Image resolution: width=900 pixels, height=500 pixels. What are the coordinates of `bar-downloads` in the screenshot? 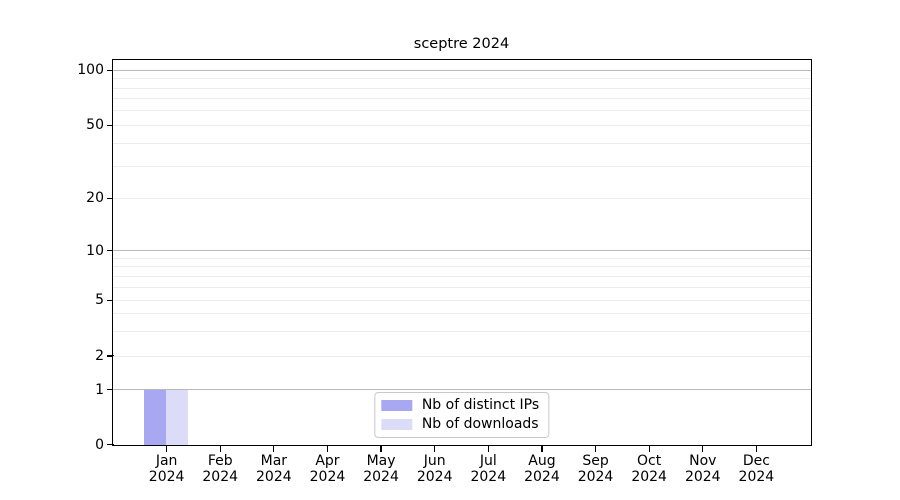 It's located at (177, 417).